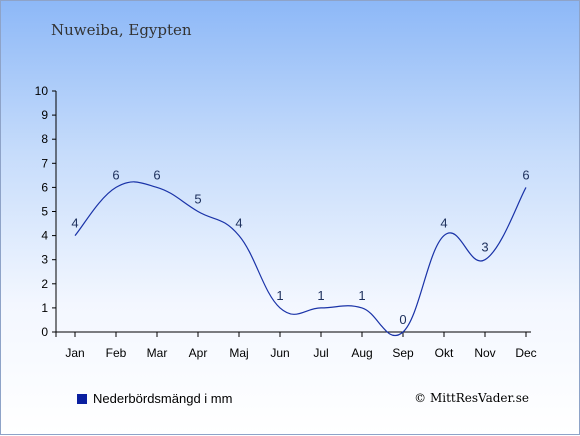  What do you see at coordinates (157, 353) in the screenshot?
I see `x-tick-label: Mar` at bounding box center [157, 353].